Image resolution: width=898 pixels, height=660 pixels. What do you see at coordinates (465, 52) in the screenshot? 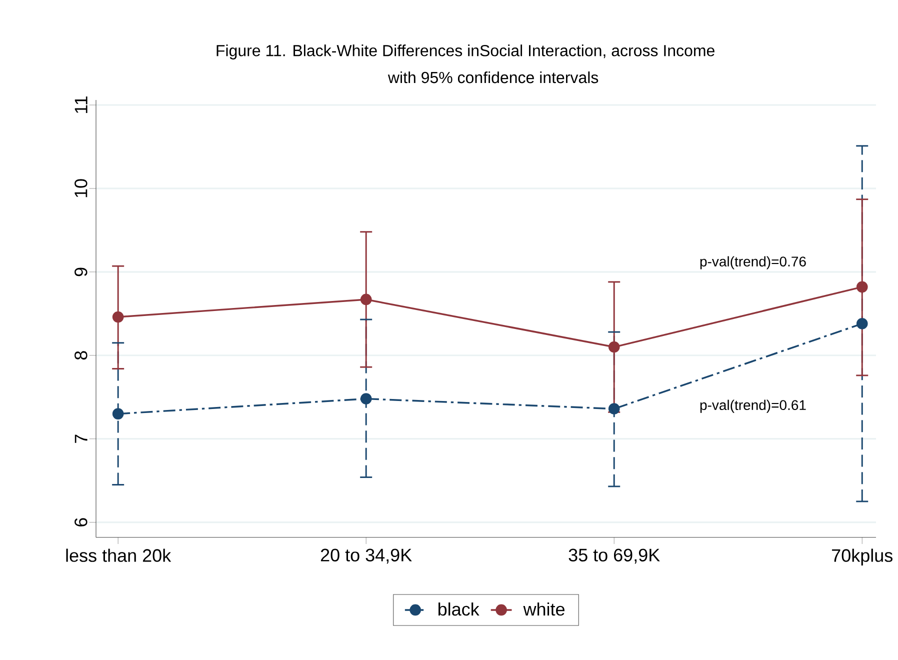
I see `chart-title: Figure 11. Black-White Differences inSocial Interaction, across Income` at bounding box center [465, 52].